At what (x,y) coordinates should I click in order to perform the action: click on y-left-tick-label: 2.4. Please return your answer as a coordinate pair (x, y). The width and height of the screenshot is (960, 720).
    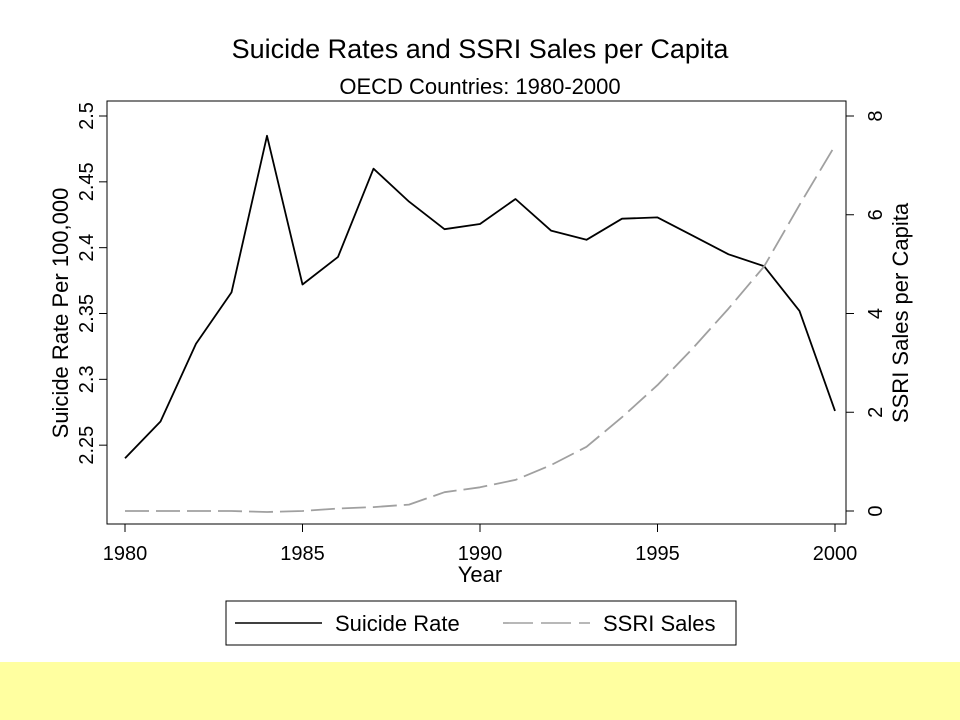
    Looking at the image, I should click on (87, 248).